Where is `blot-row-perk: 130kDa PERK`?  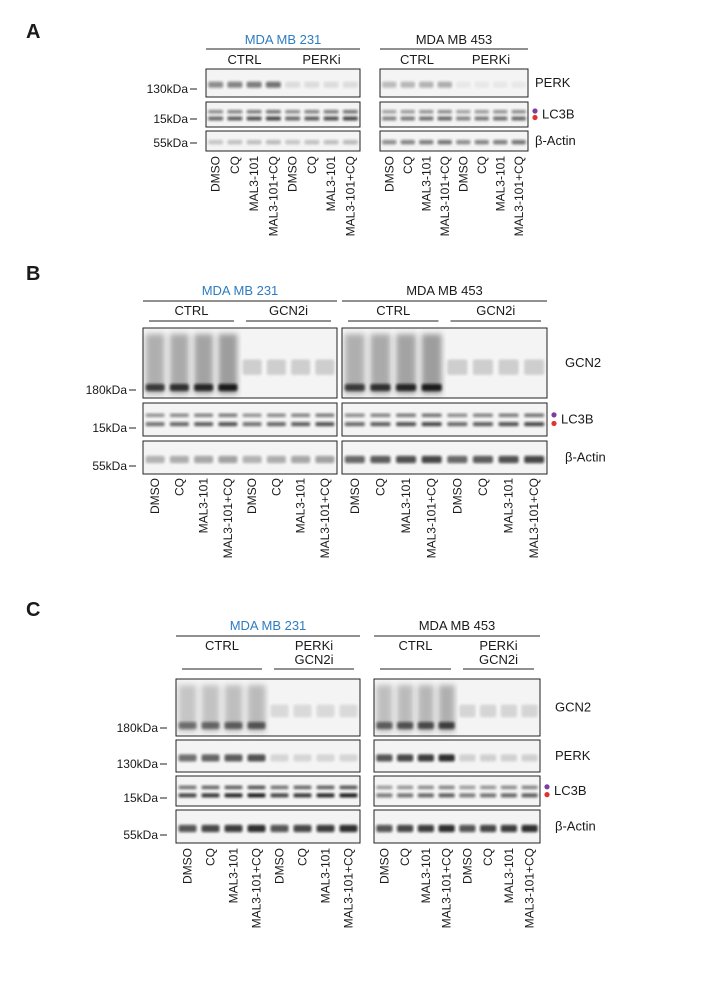 blot-row-perk: 130kDa PERK is located at coordinates (359, 83).